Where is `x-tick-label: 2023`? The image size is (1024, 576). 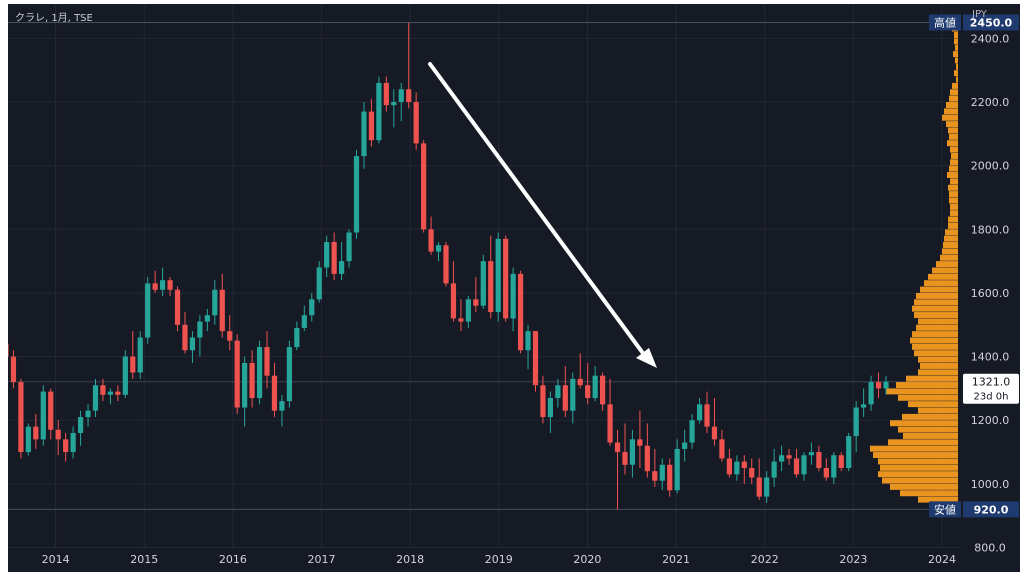 x-tick-label: 2023 is located at coordinates (853, 559).